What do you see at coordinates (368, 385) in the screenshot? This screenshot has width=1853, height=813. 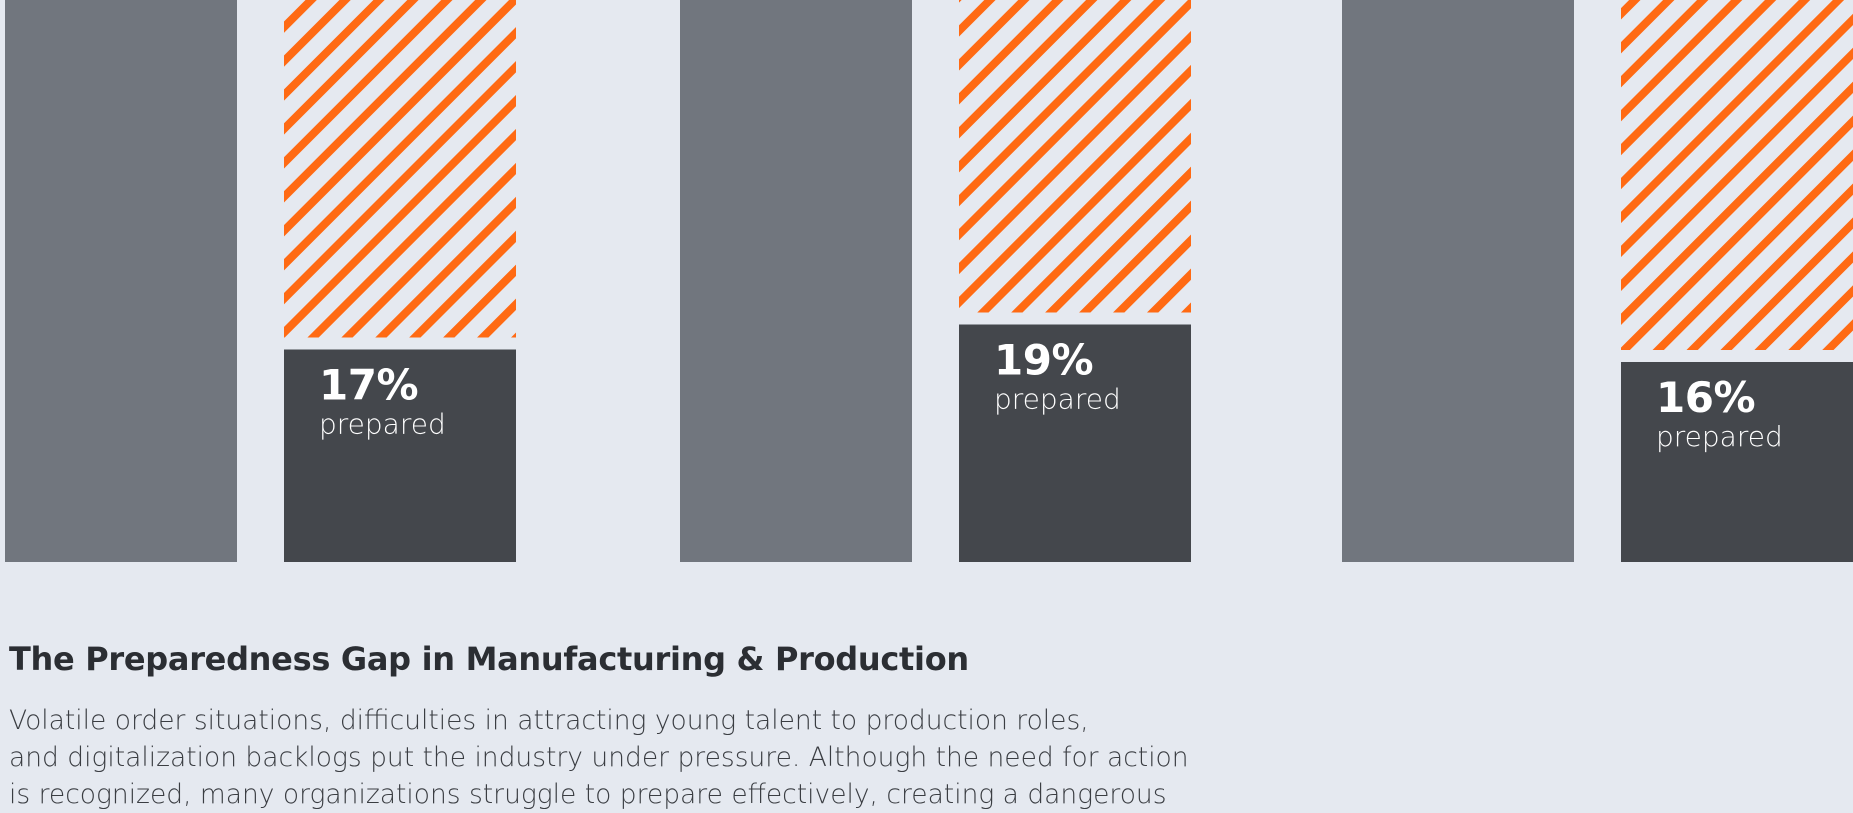 I see `prepared-value-label: 17%` at bounding box center [368, 385].